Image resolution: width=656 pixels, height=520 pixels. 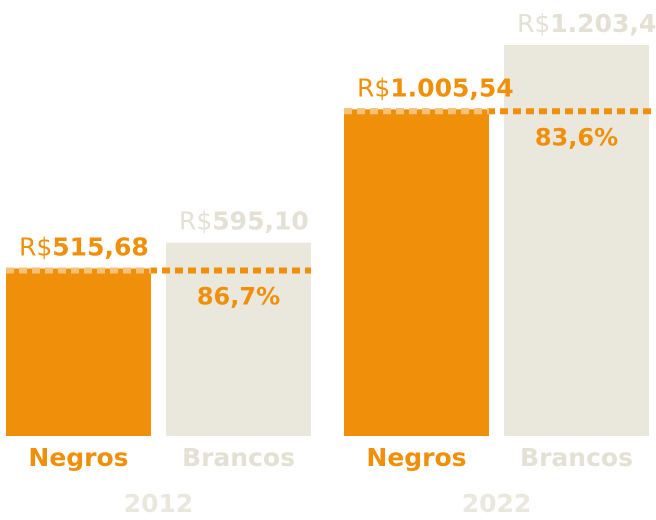 What do you see at coordinates (576, 457) in the screenshot?
I see `category-label-brancos-2022: Brancos` at bounding box center [576, 457].